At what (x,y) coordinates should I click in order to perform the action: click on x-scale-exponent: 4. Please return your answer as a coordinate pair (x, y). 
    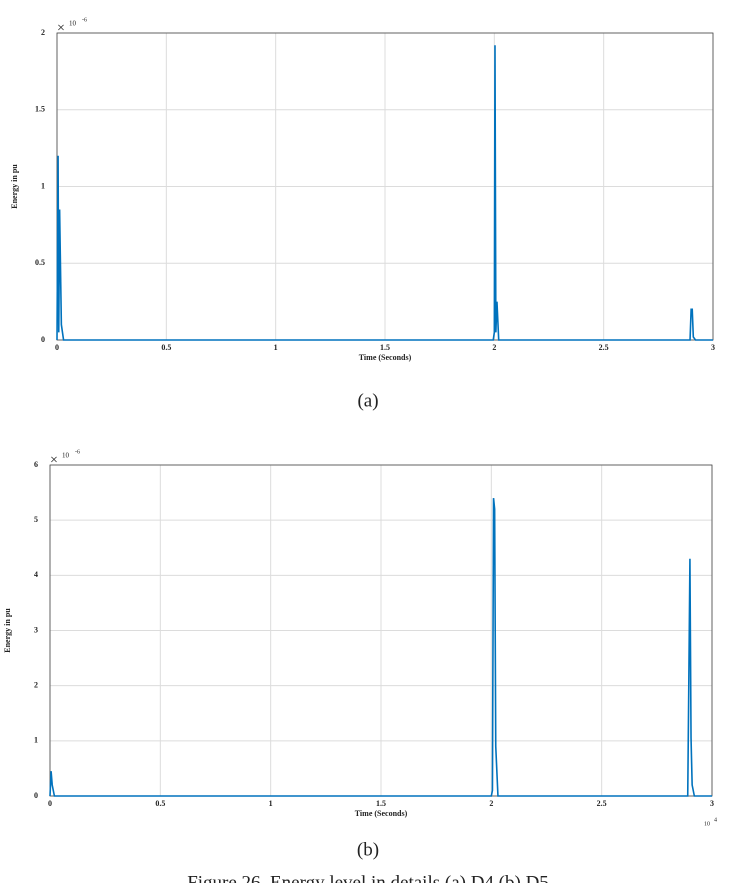
    Looking at the image, I should click on (715, 820).